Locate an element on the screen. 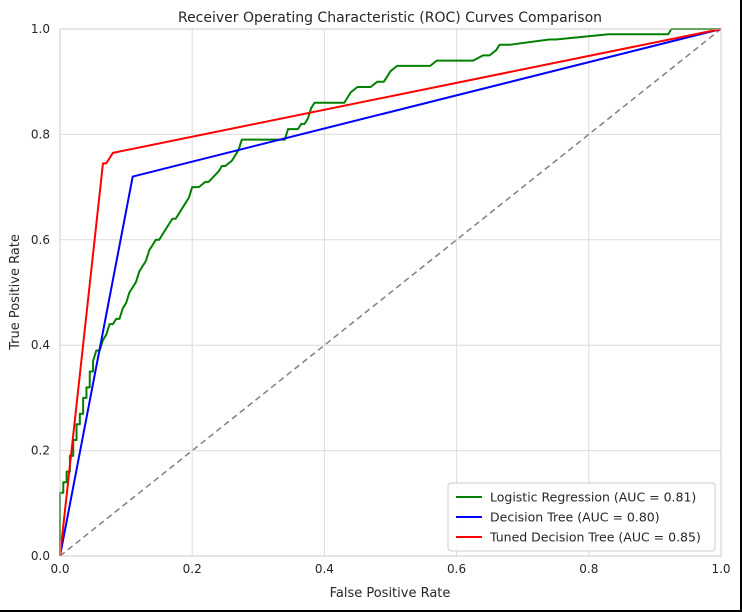 The image size is (742, 612). y-tick-label: 1.0 is located at coordinates (40, 29).